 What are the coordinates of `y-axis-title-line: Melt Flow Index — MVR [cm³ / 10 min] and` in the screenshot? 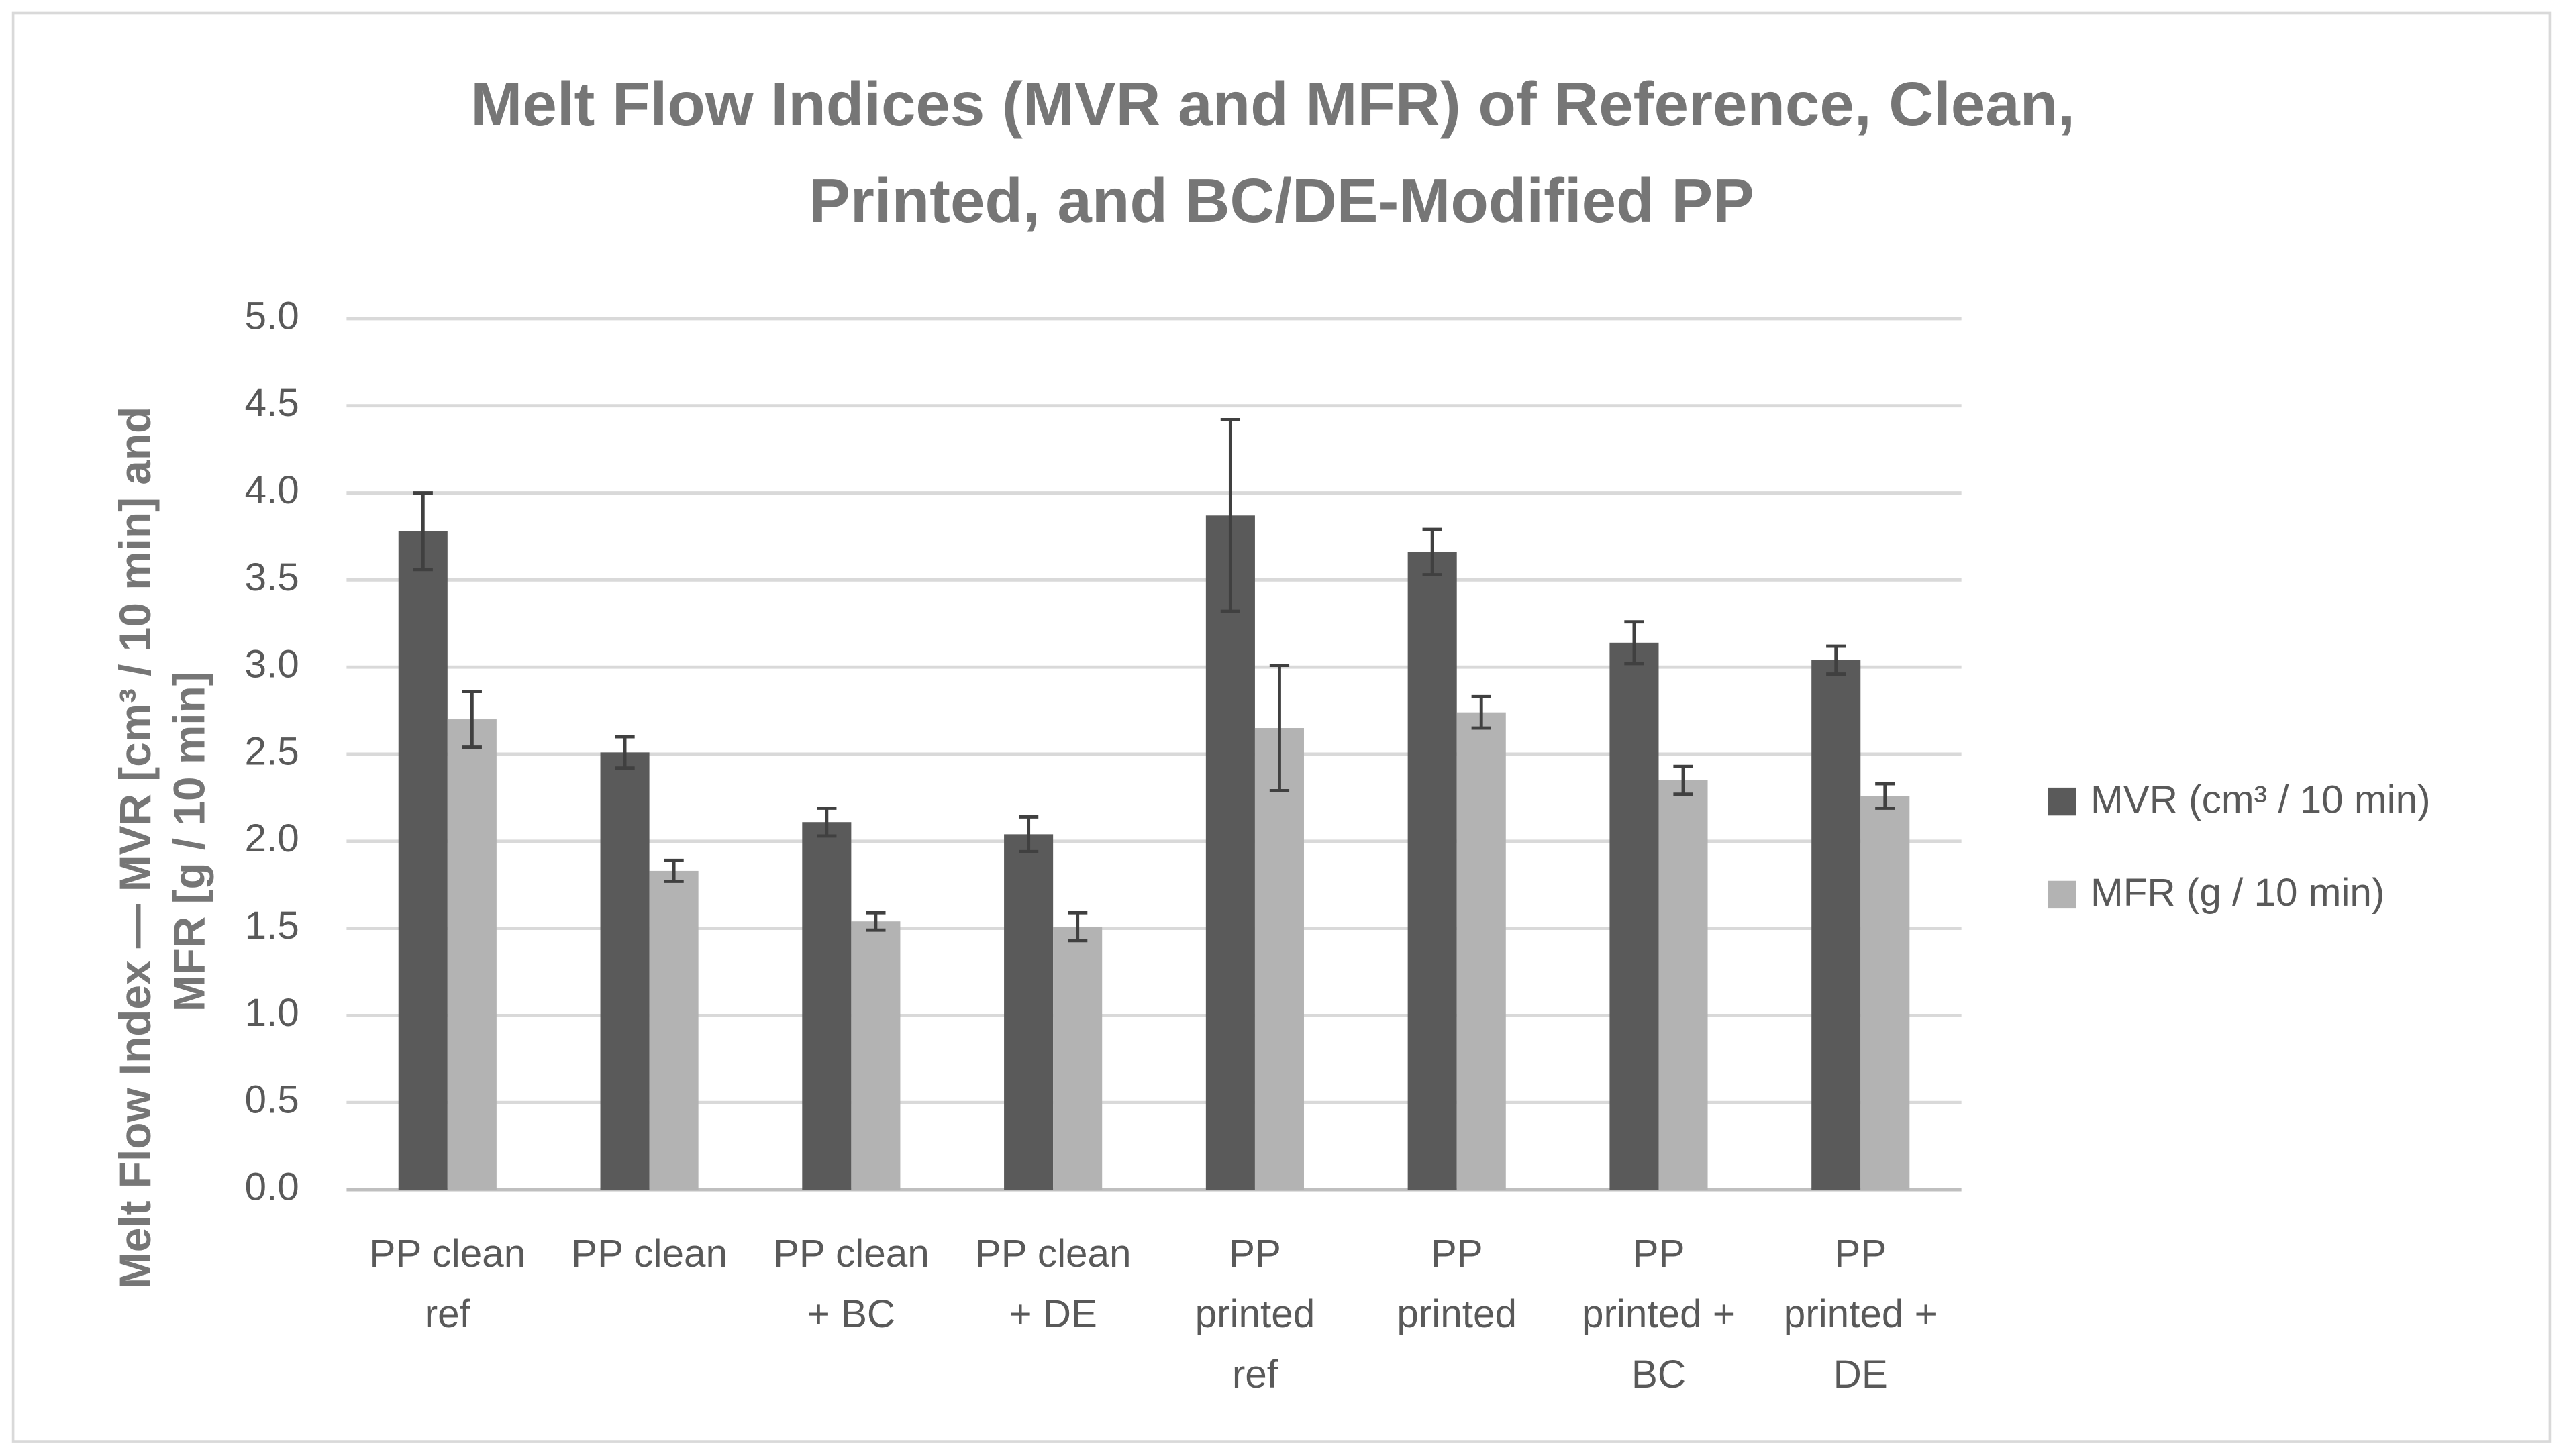 It's located at (135, 848).